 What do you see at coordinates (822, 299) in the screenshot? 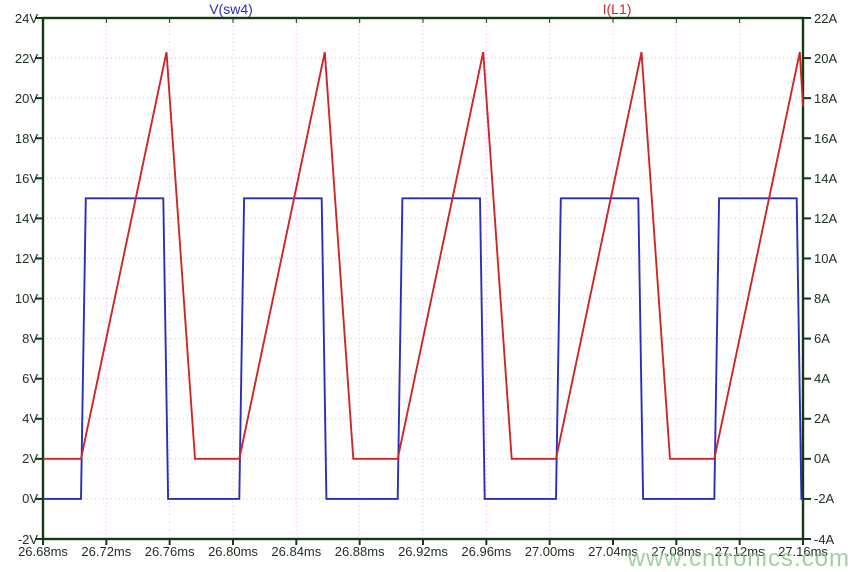
I see `y-axis-right-label: 8A` at bounding box center [822, 299].